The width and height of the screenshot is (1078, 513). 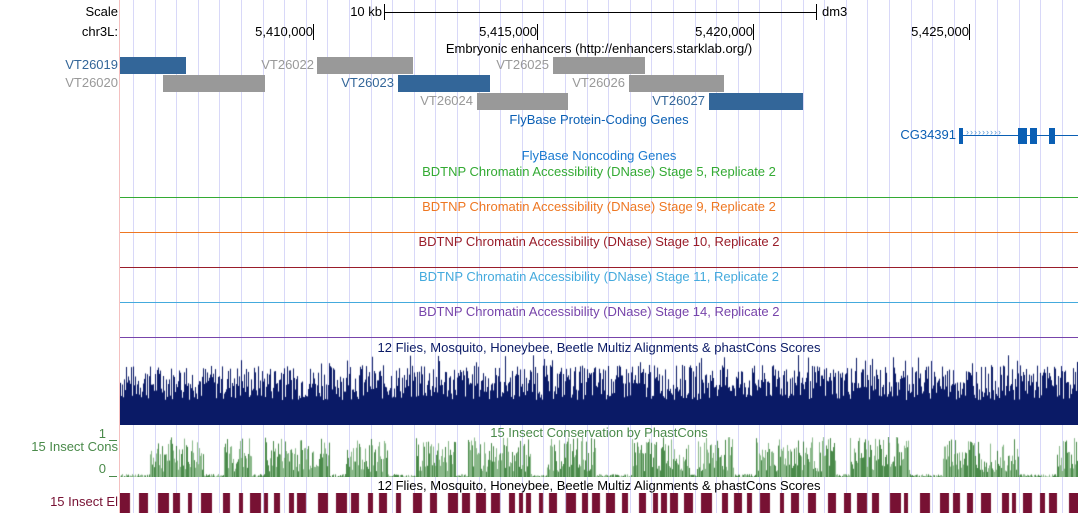 I want to click on elements-graph, so click(x=599, y=503).